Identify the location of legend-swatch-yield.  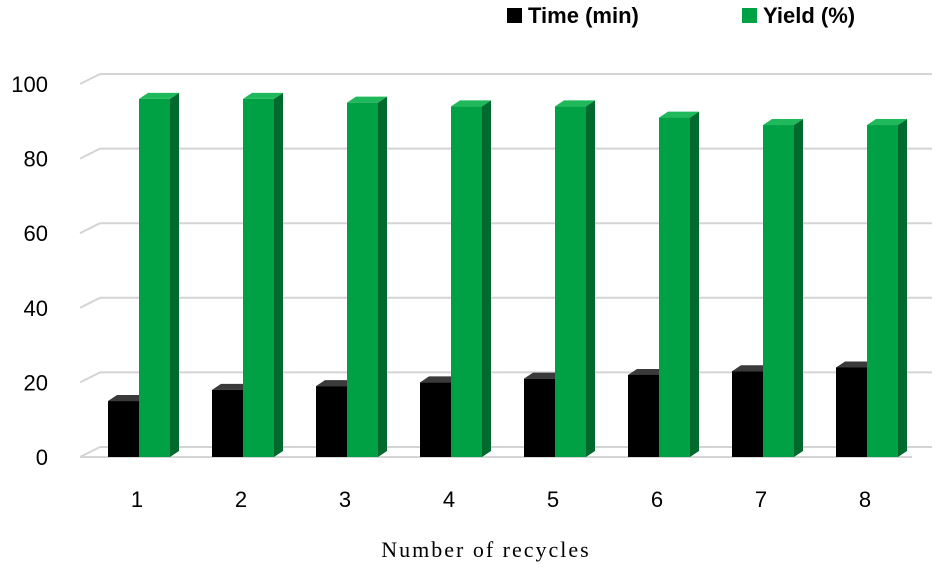
(749, 15).